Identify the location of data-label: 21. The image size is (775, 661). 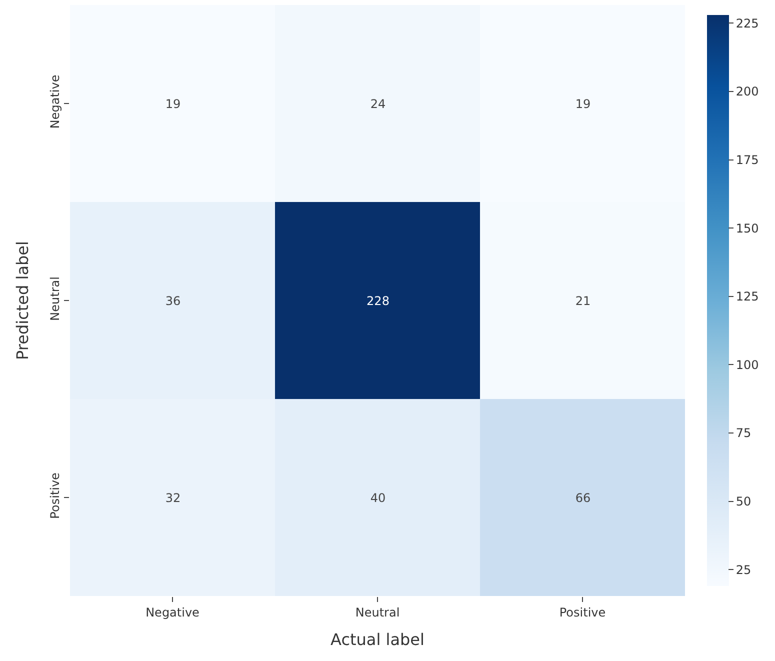
(583, 301).